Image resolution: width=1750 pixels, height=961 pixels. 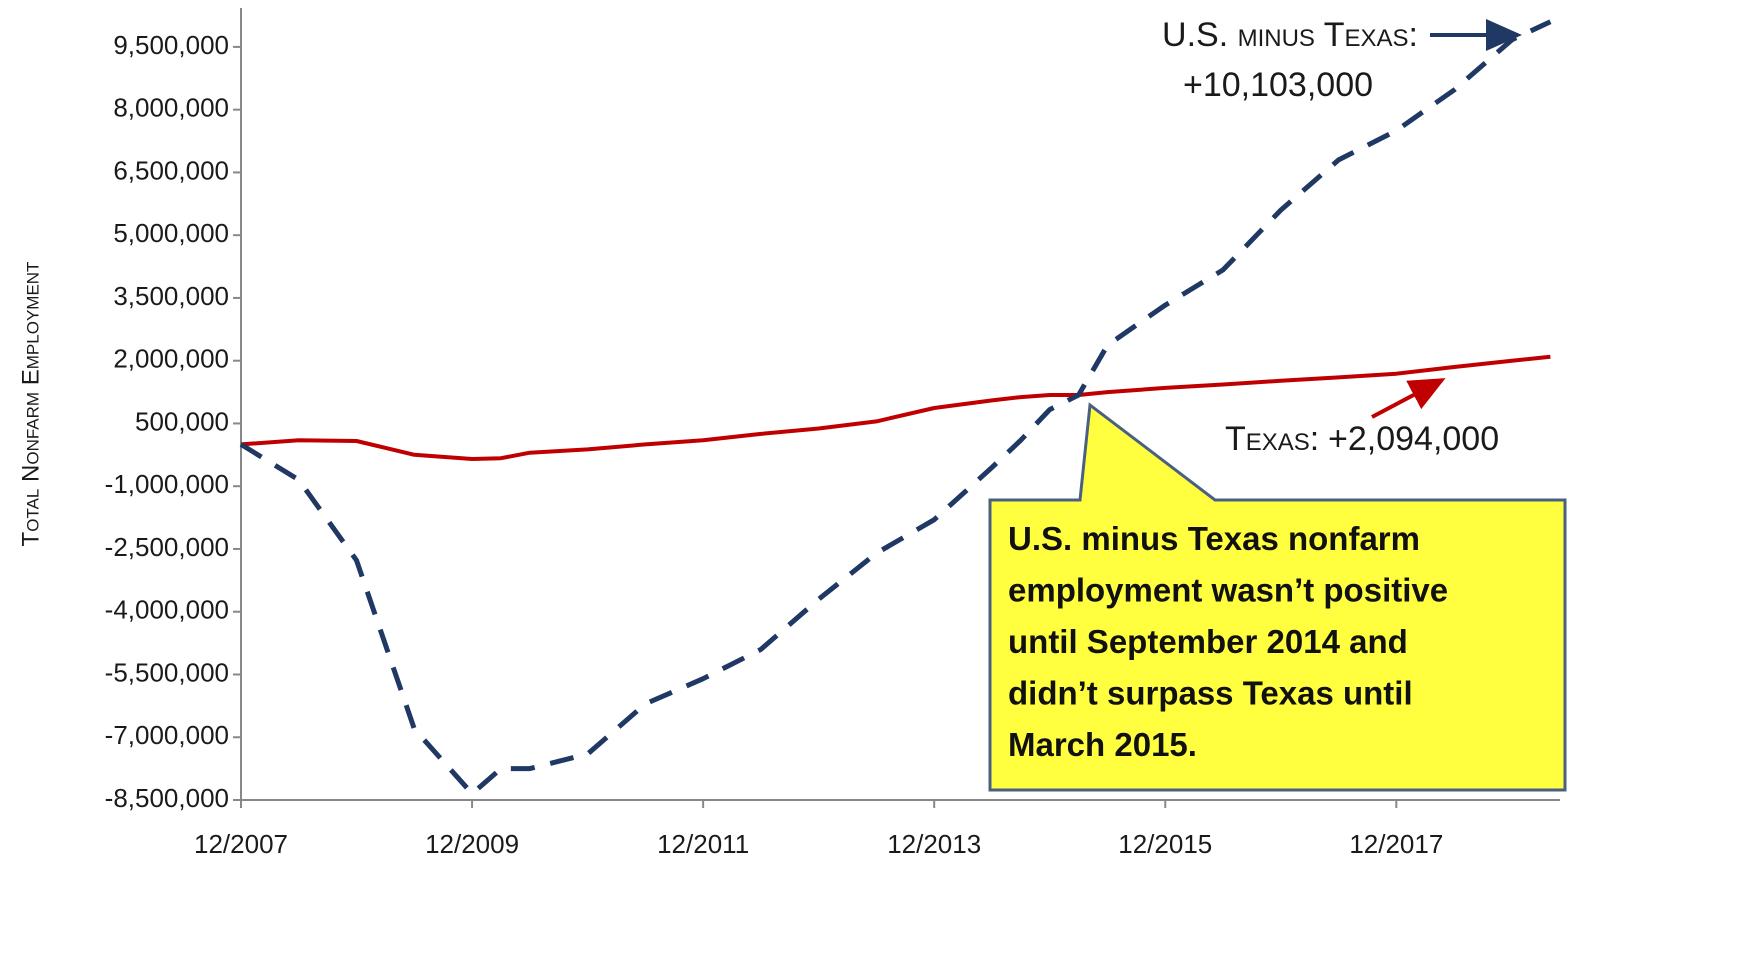 What do you see at coordinates (30, 404) in the screenshot?
I see `y-axis-label: Total Nonfarm Employment` at bounding box center [30, 404].